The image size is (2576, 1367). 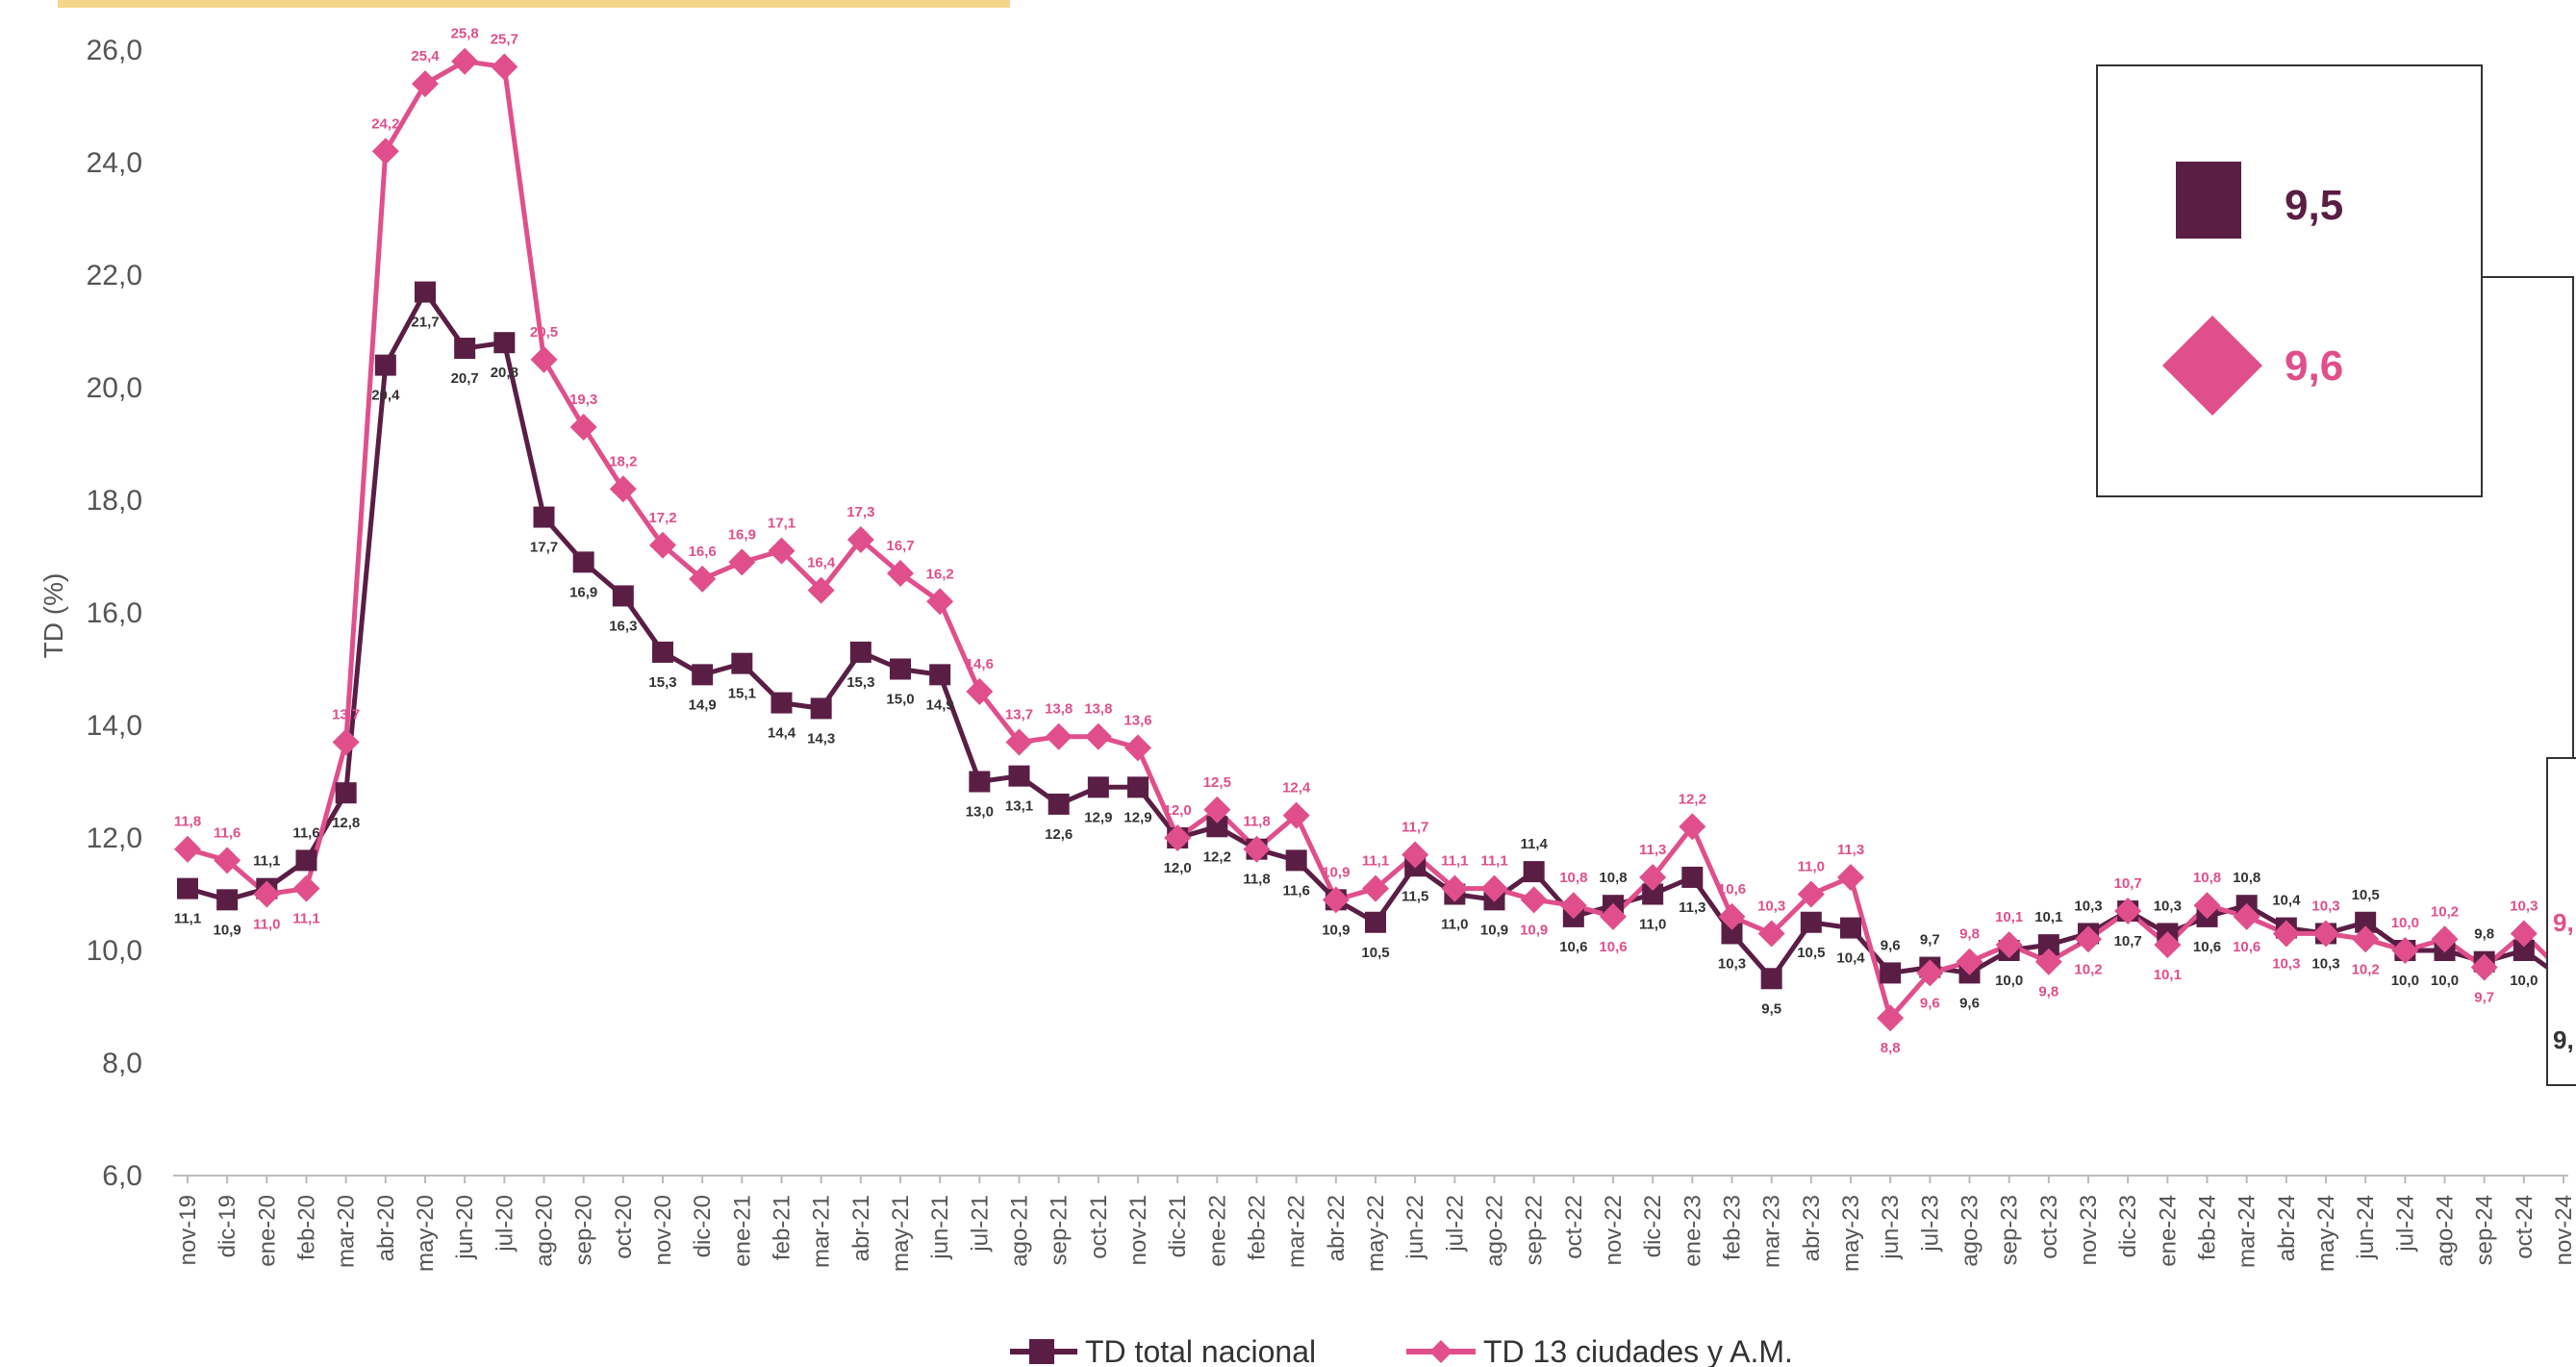 What do you see at coordinates (1493, 862) in the screenshot?
I see `cities-data-label: 11,1` at bounding box center [1493, 862].